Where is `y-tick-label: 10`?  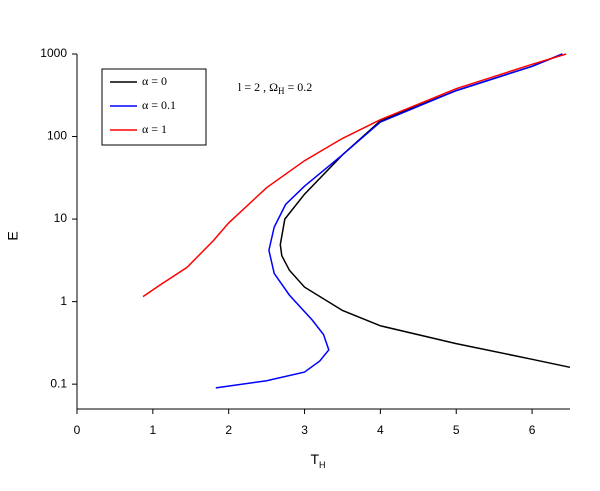 y-tick-label: 10 is located at coordinates (61, 218).